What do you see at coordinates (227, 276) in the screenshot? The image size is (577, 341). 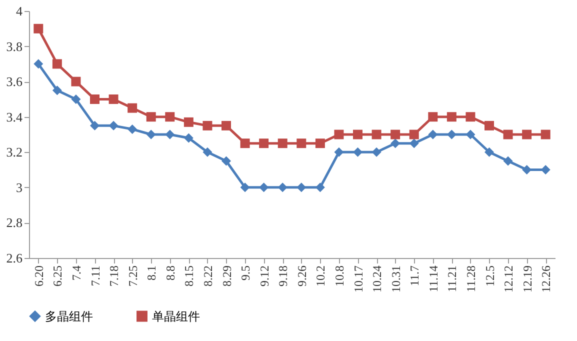 I see `x-tick-label: 8.29` at bounding box center [227, 276].